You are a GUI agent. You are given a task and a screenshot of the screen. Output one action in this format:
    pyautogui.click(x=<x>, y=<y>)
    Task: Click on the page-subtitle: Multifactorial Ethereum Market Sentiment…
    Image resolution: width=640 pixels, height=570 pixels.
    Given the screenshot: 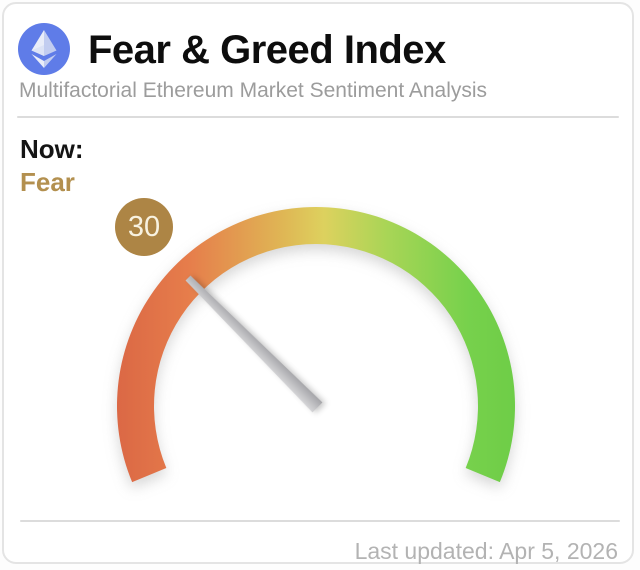 What is the action you would take?
    pyautogui.click(x=253, y=90)
    